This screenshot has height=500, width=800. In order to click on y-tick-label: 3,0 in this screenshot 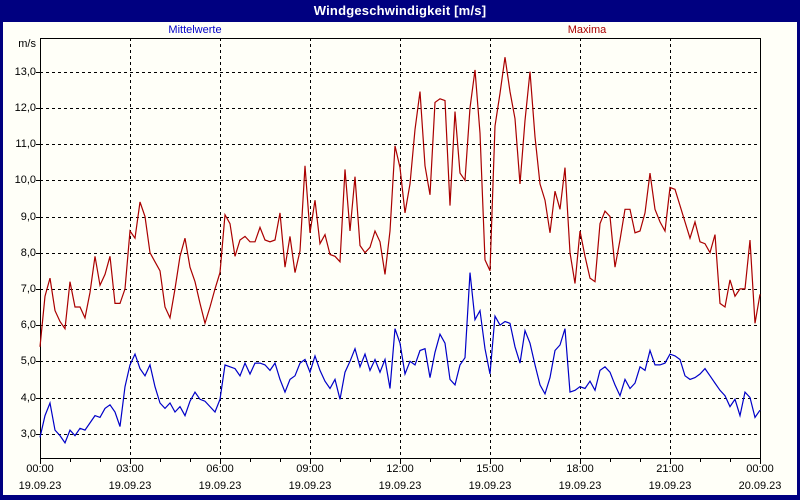, I will do `click(28, 433)`.